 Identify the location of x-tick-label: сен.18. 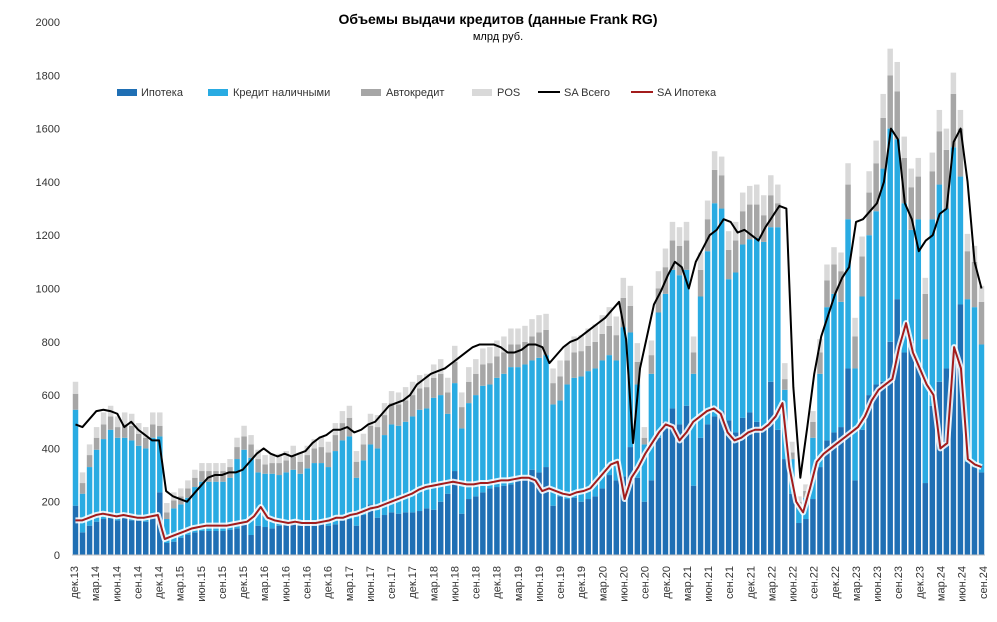
(477, 582).